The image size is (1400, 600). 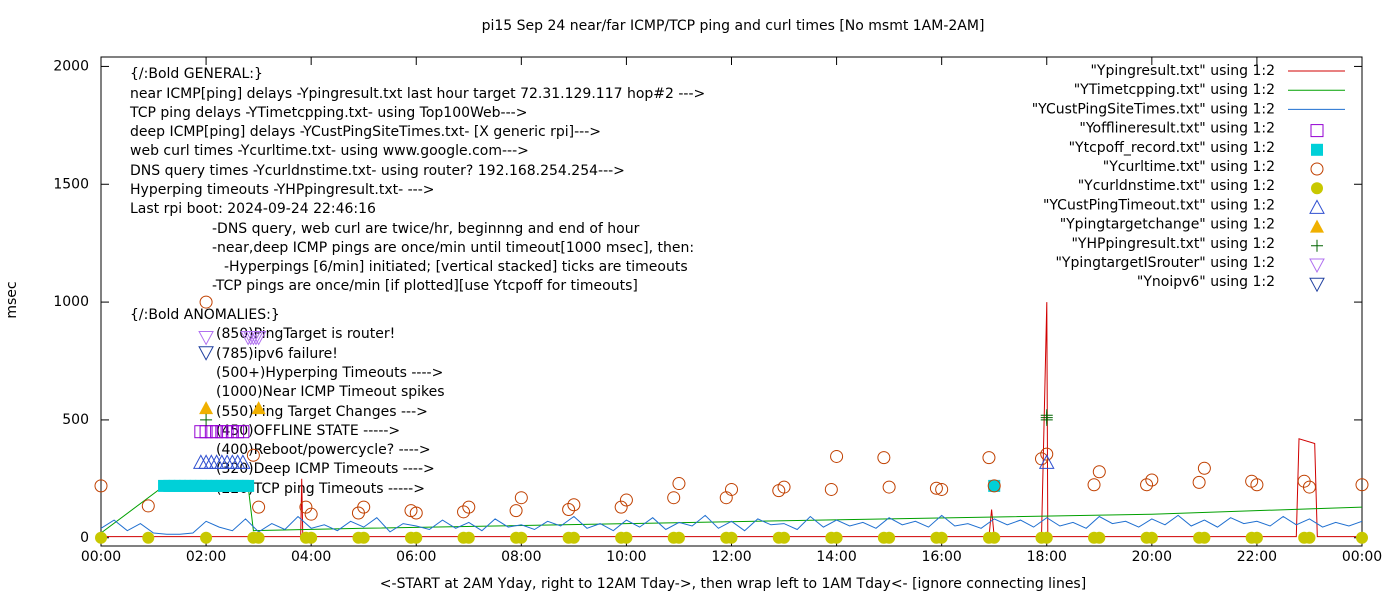 What do you see at coordinates (1182, 71) in the screenshot?
I see `legend-label: "Ypingresult.txt" using 1:2` at bounding box center [1182, 71].